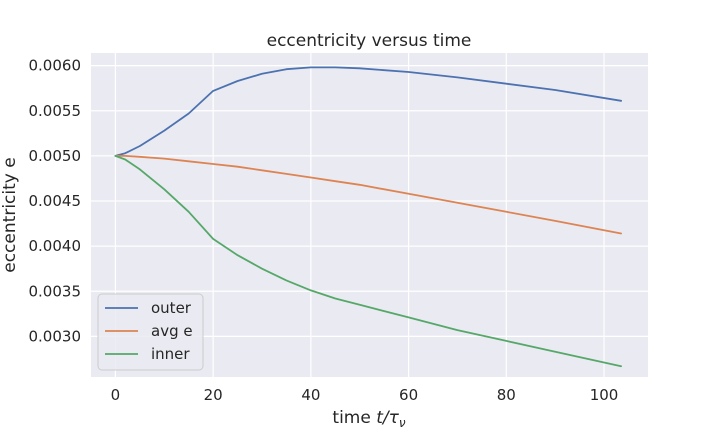  Describe the element at coordinates (170, 354) in the screenshot. I see `legend-label: inner` at that location.